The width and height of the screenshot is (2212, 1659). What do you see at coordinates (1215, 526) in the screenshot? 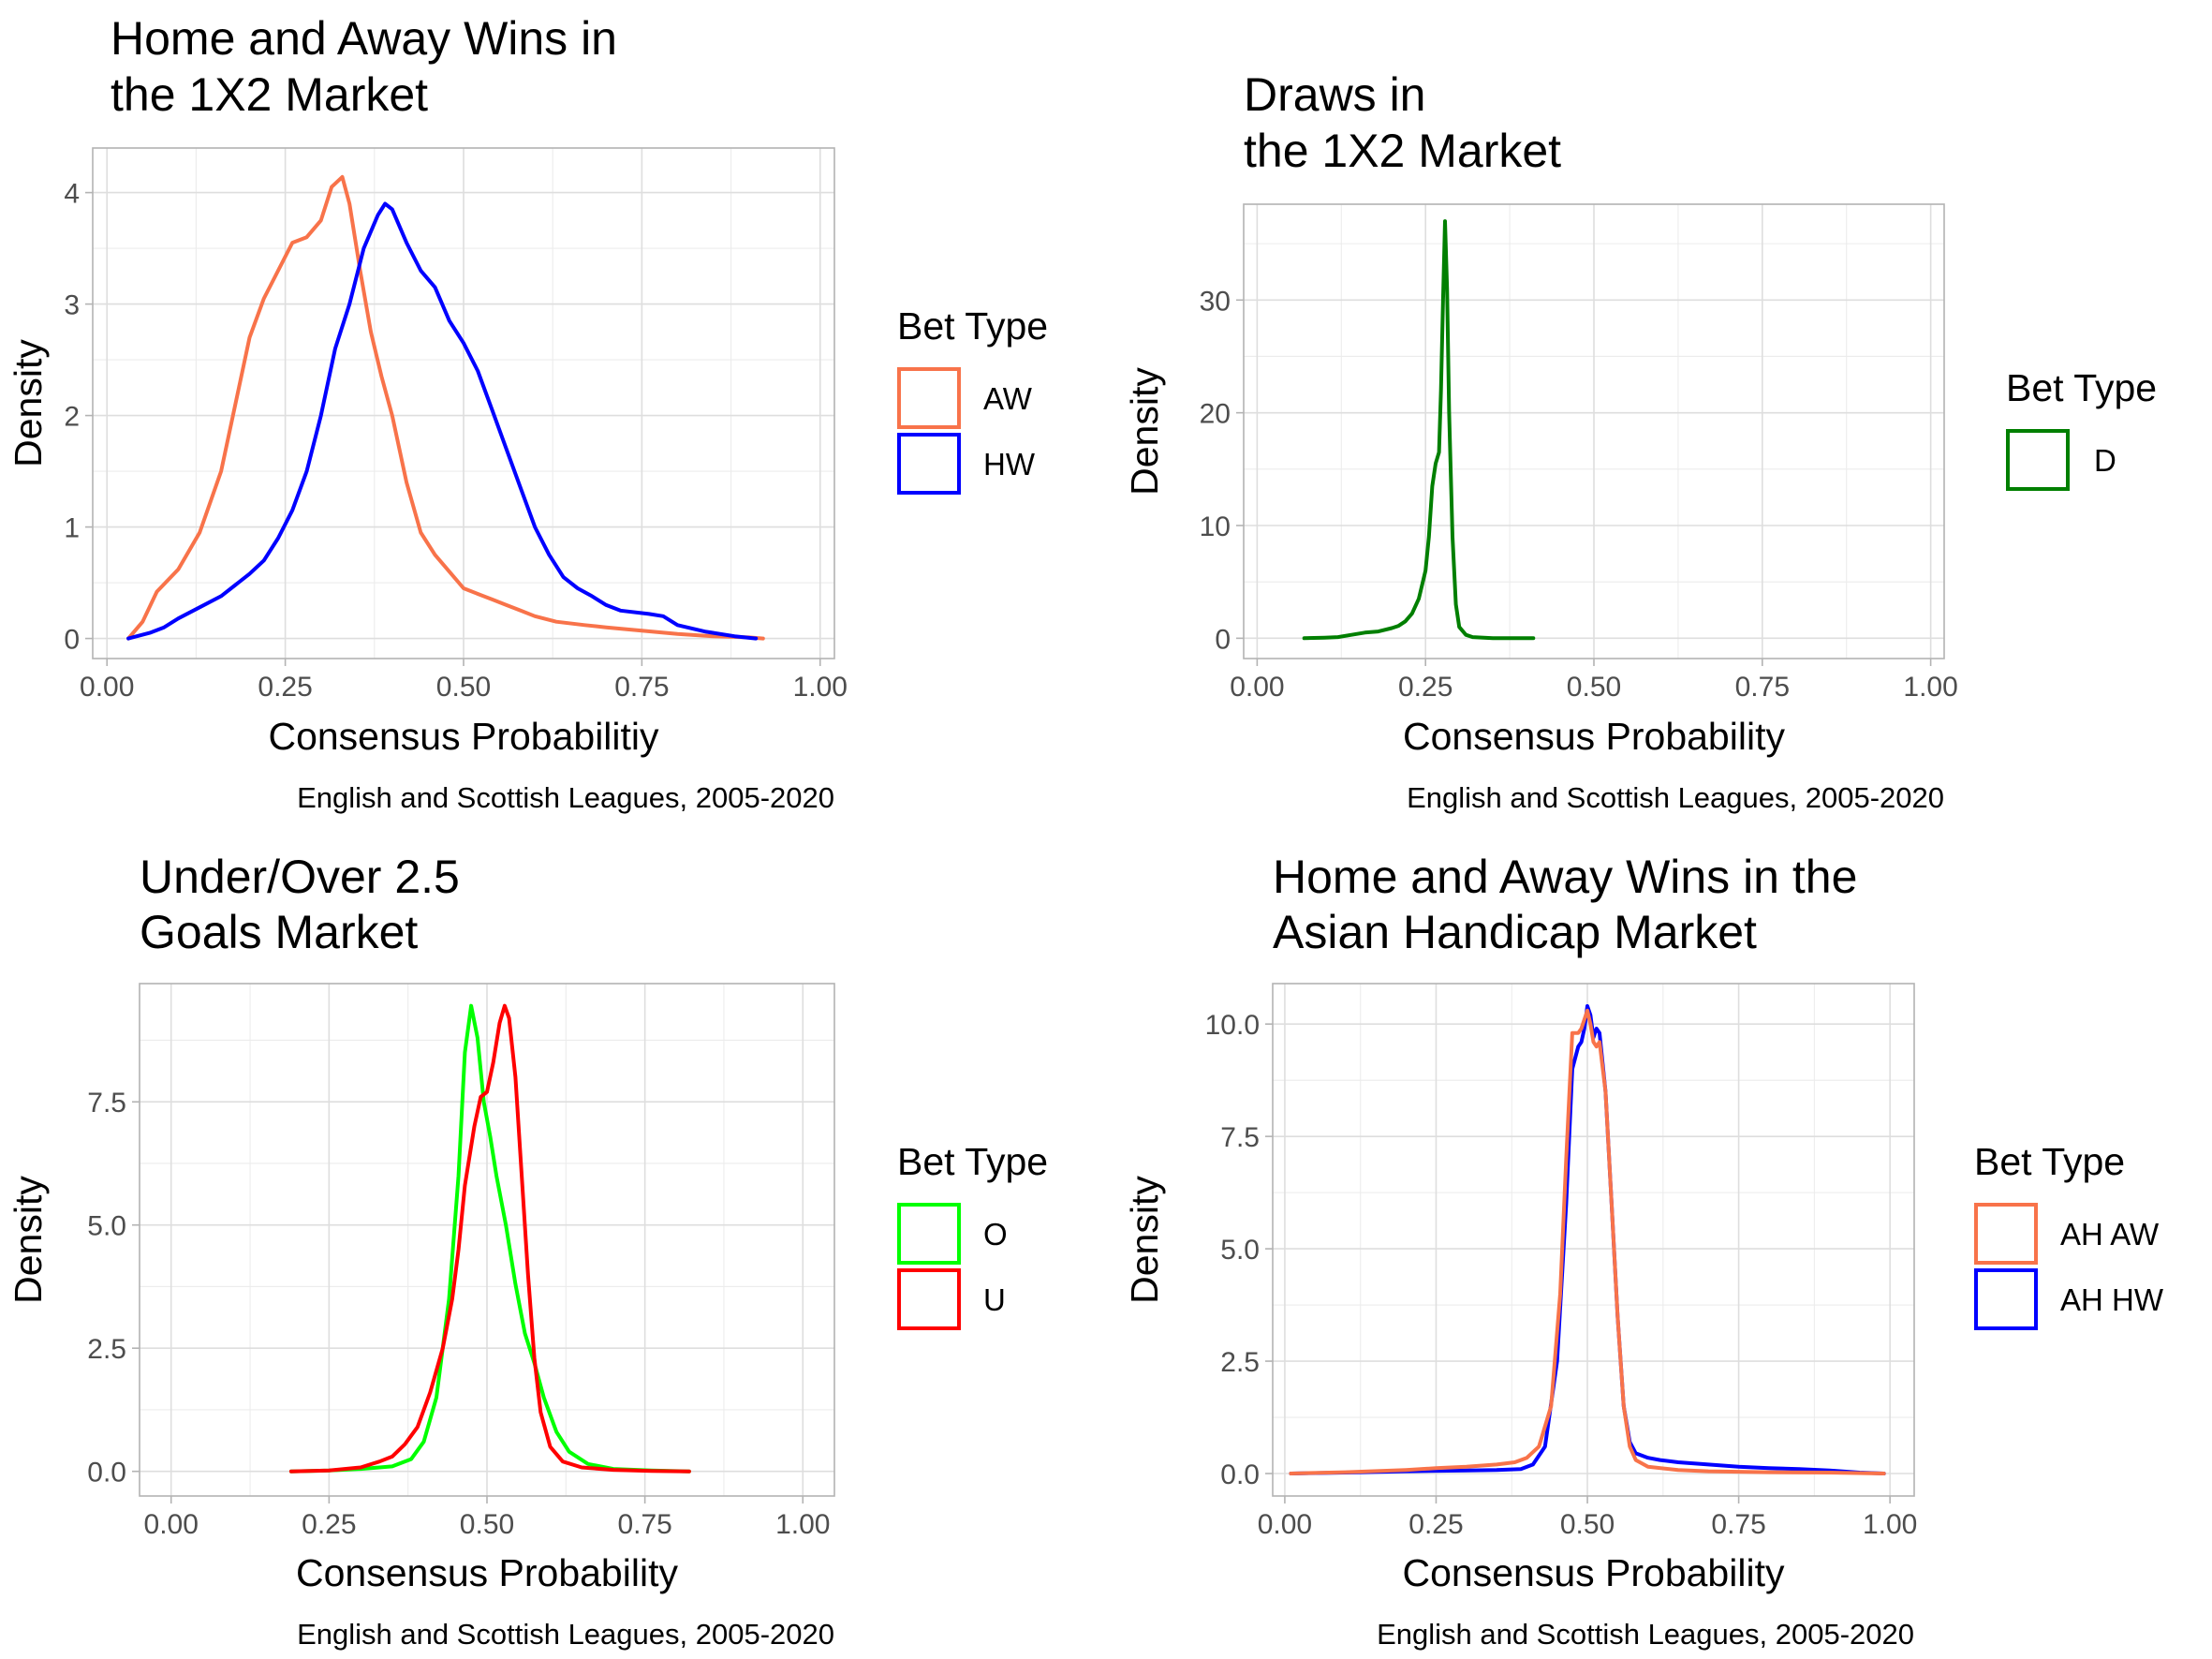
I see `y-tick-label: 10` at bounding box center [1215, 526].